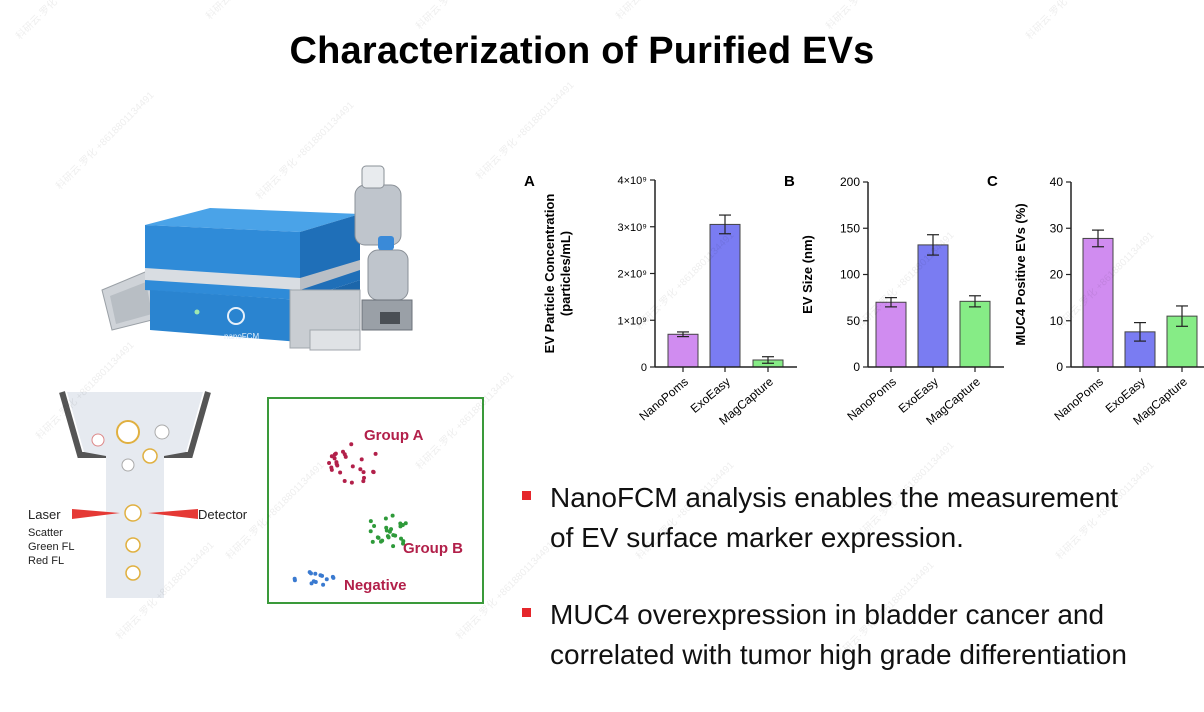 This screenshot has height=712, width=1204. Describe the element at coordinates (44, 514) in the screenshot. I see `laser-label: Laser` at that location.